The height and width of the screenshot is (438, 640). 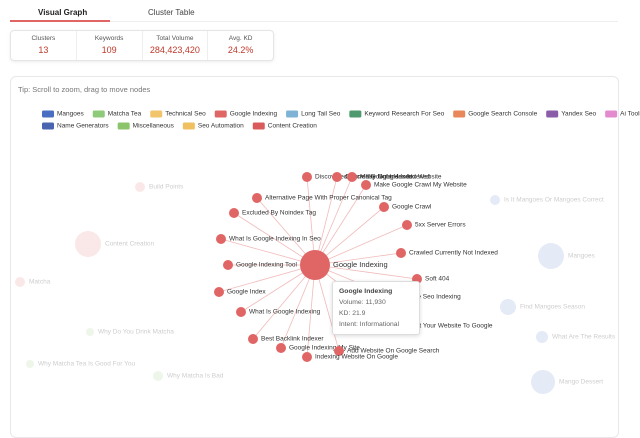 What do you see at coordinates (174, 50) in the screenshot?
I see `stat-value: 284,423,420` at bounding box center [174, 50].